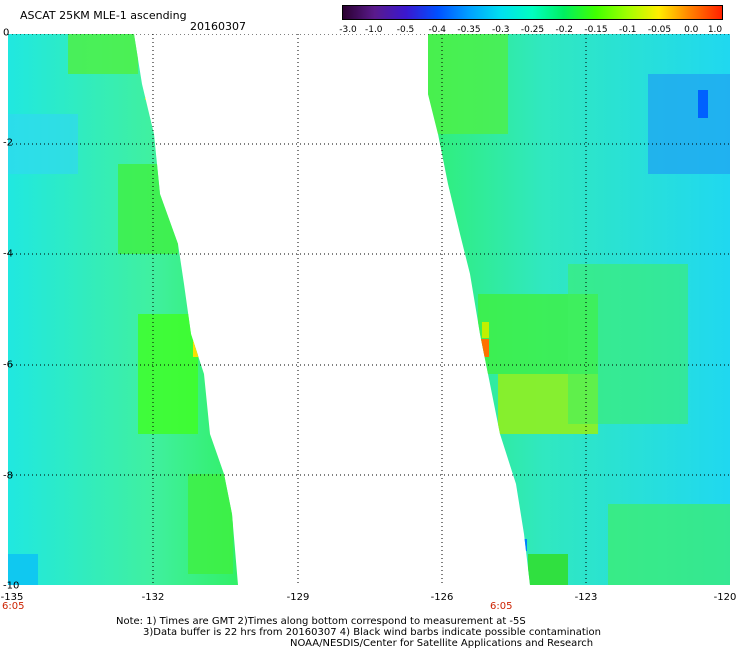 The height and width of the screenshot is (650, 740). I want to click on y-tick-label: -10, so click(11, 586).